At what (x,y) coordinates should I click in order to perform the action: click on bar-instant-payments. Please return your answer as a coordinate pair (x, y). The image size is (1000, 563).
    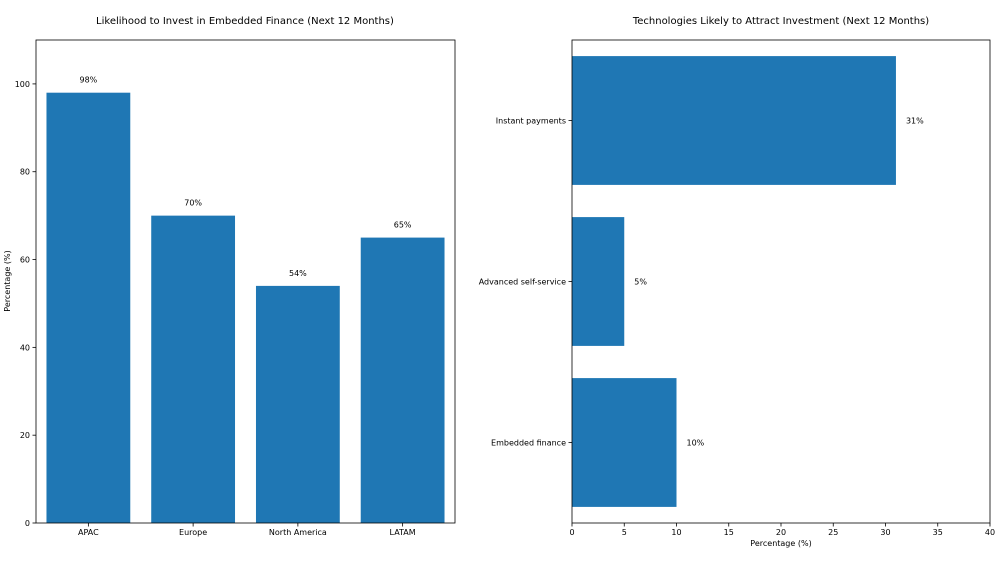
    Looking at the image, I should click on (734, 120).